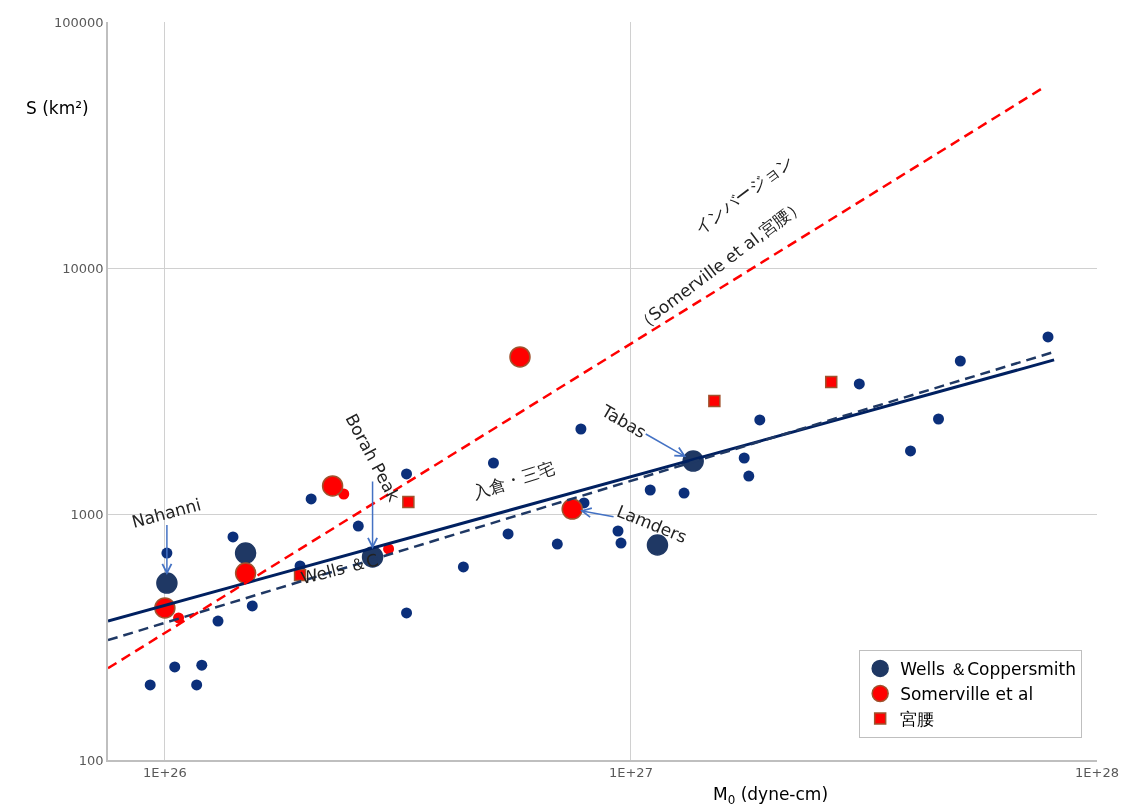 The width and height of the screenshot is (1131, 807). What do you see at coordinates (917, 719) in the screenshot?
I see `legend-label: 宮腰` at bounding box center [917, 719].